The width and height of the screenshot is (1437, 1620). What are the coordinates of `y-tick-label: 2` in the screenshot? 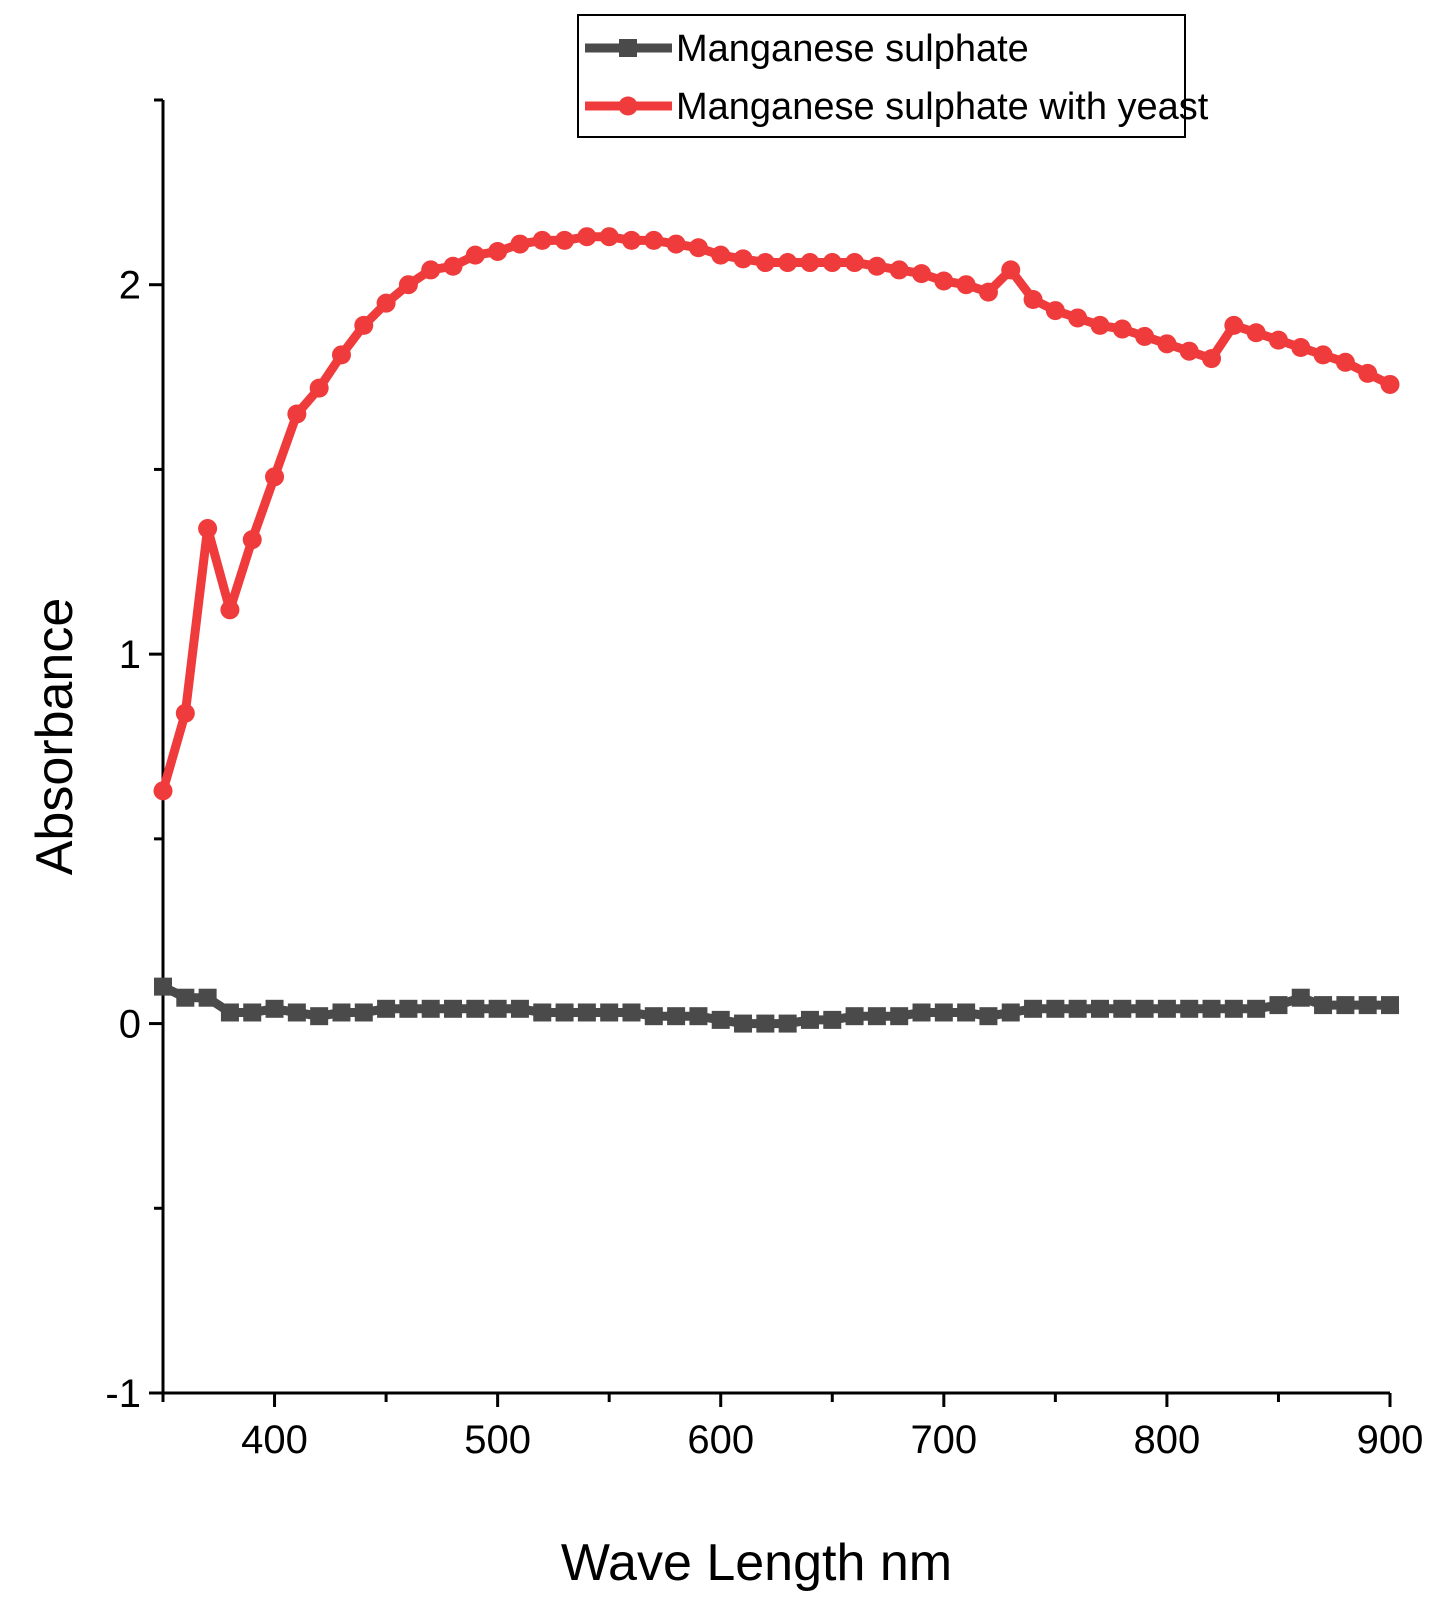 It's located at (130, 286).